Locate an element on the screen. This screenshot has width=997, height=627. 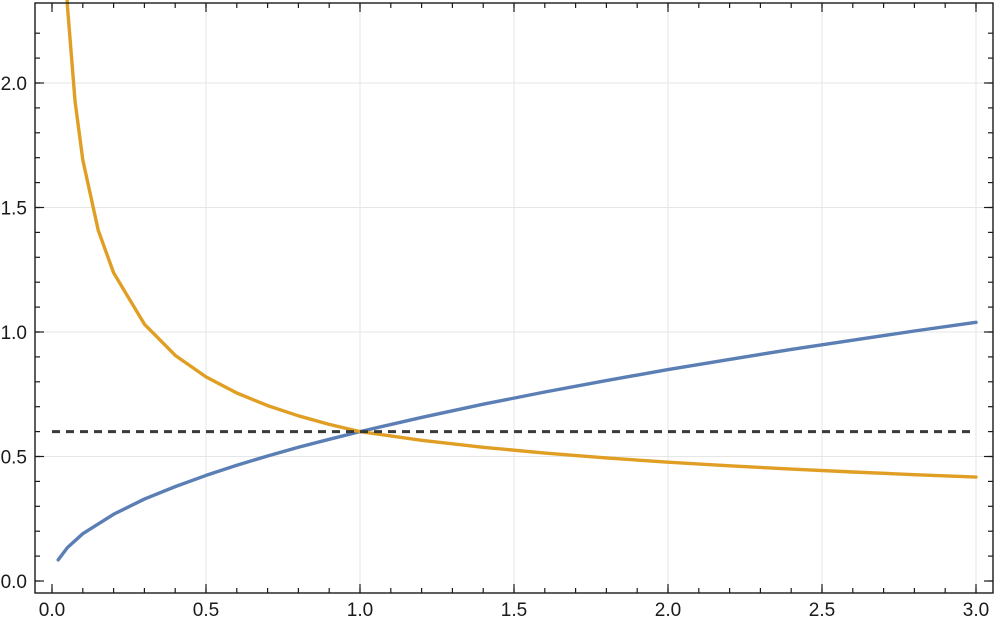
y-tick-label: 0.5 is located at coordinates (14, 458).